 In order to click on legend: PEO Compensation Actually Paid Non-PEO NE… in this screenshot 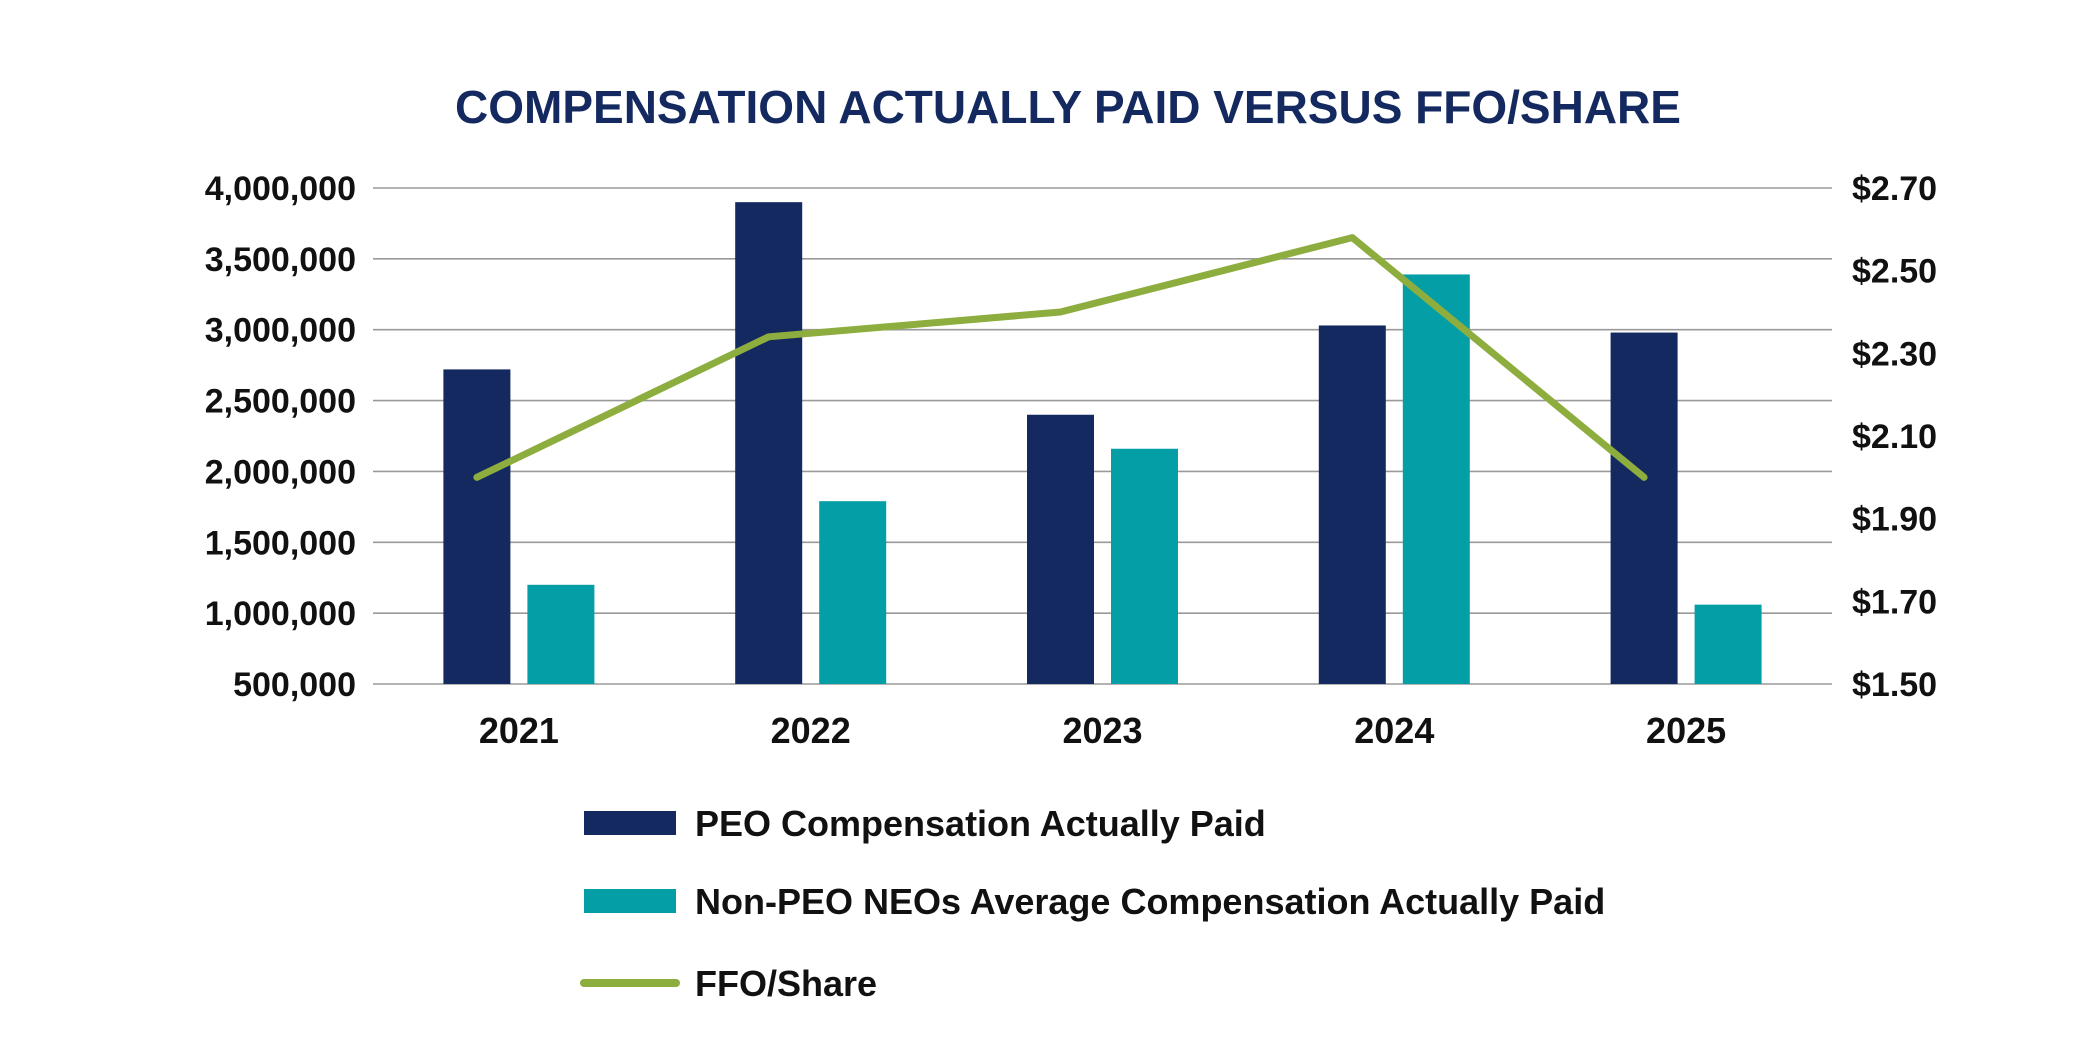, I will do `click(1092, 903)`.